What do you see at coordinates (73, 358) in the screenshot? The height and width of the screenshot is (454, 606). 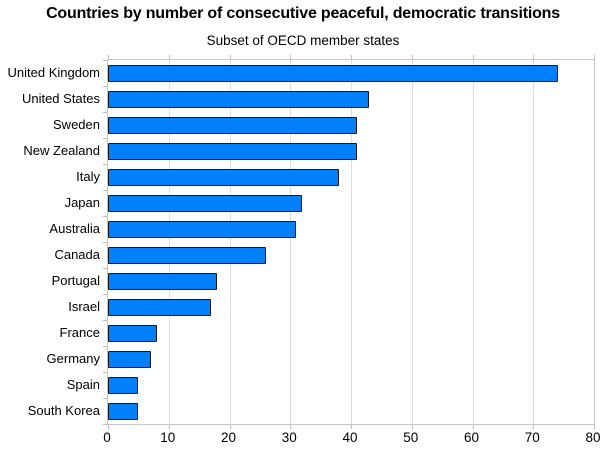 I see `category-label: Germany` at bounding box center [73, 358].